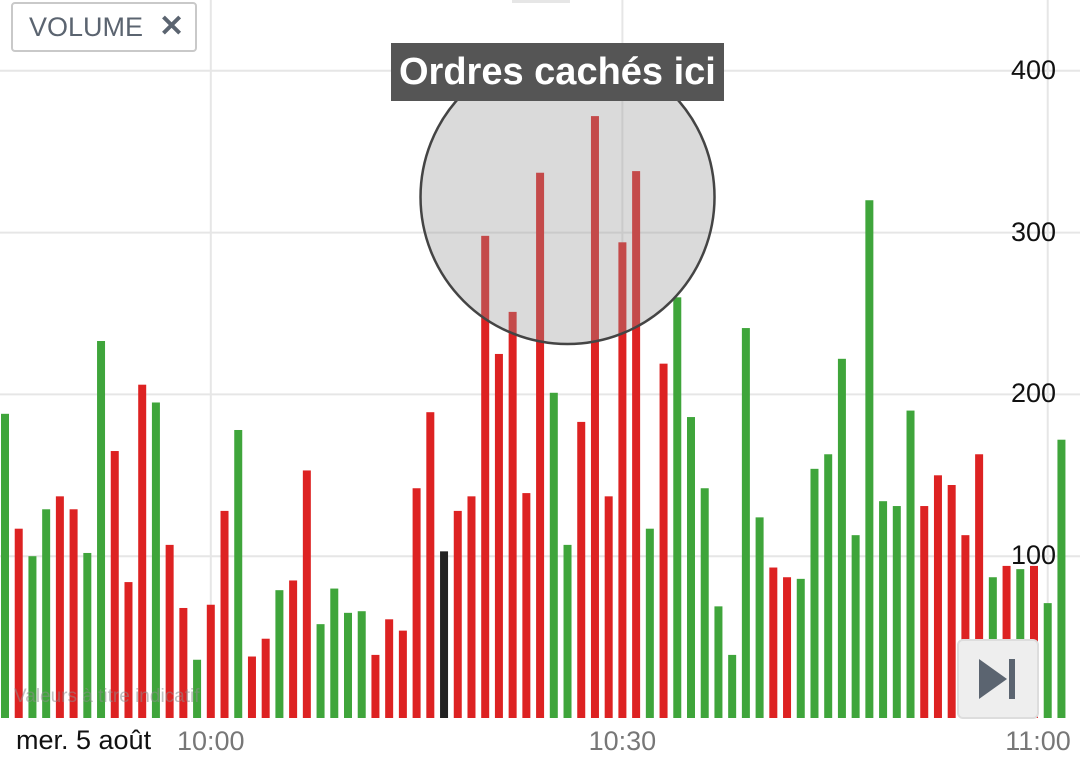 Image resolution: width=1080 pixels, height=763 pixels. What do you see at coordinates (1033, 231) in the screenshot?
I see `y-tick-label: 300` at bounding box center [1033, 231].